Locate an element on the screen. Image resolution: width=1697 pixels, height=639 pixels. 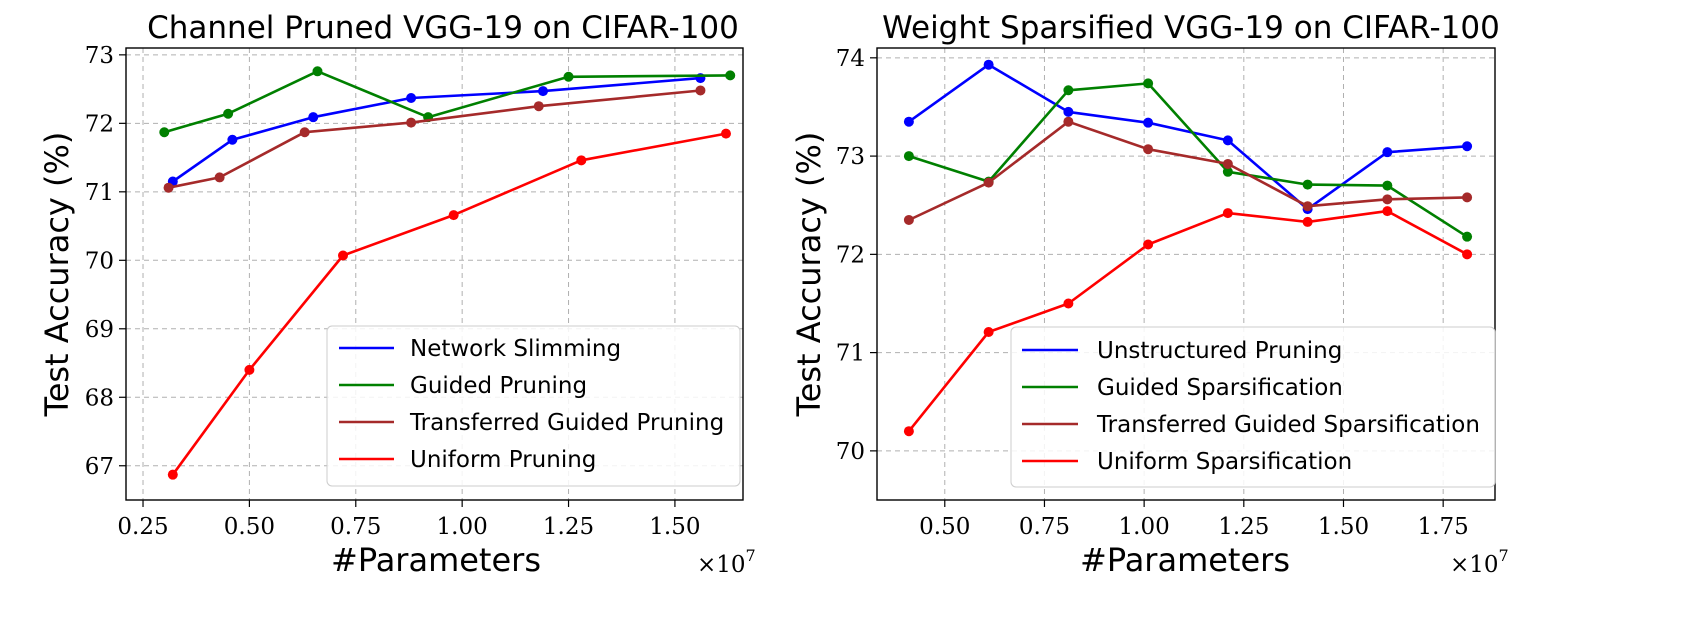
legend-label: Guided Sparsification is located at coordinates (1220, 388).